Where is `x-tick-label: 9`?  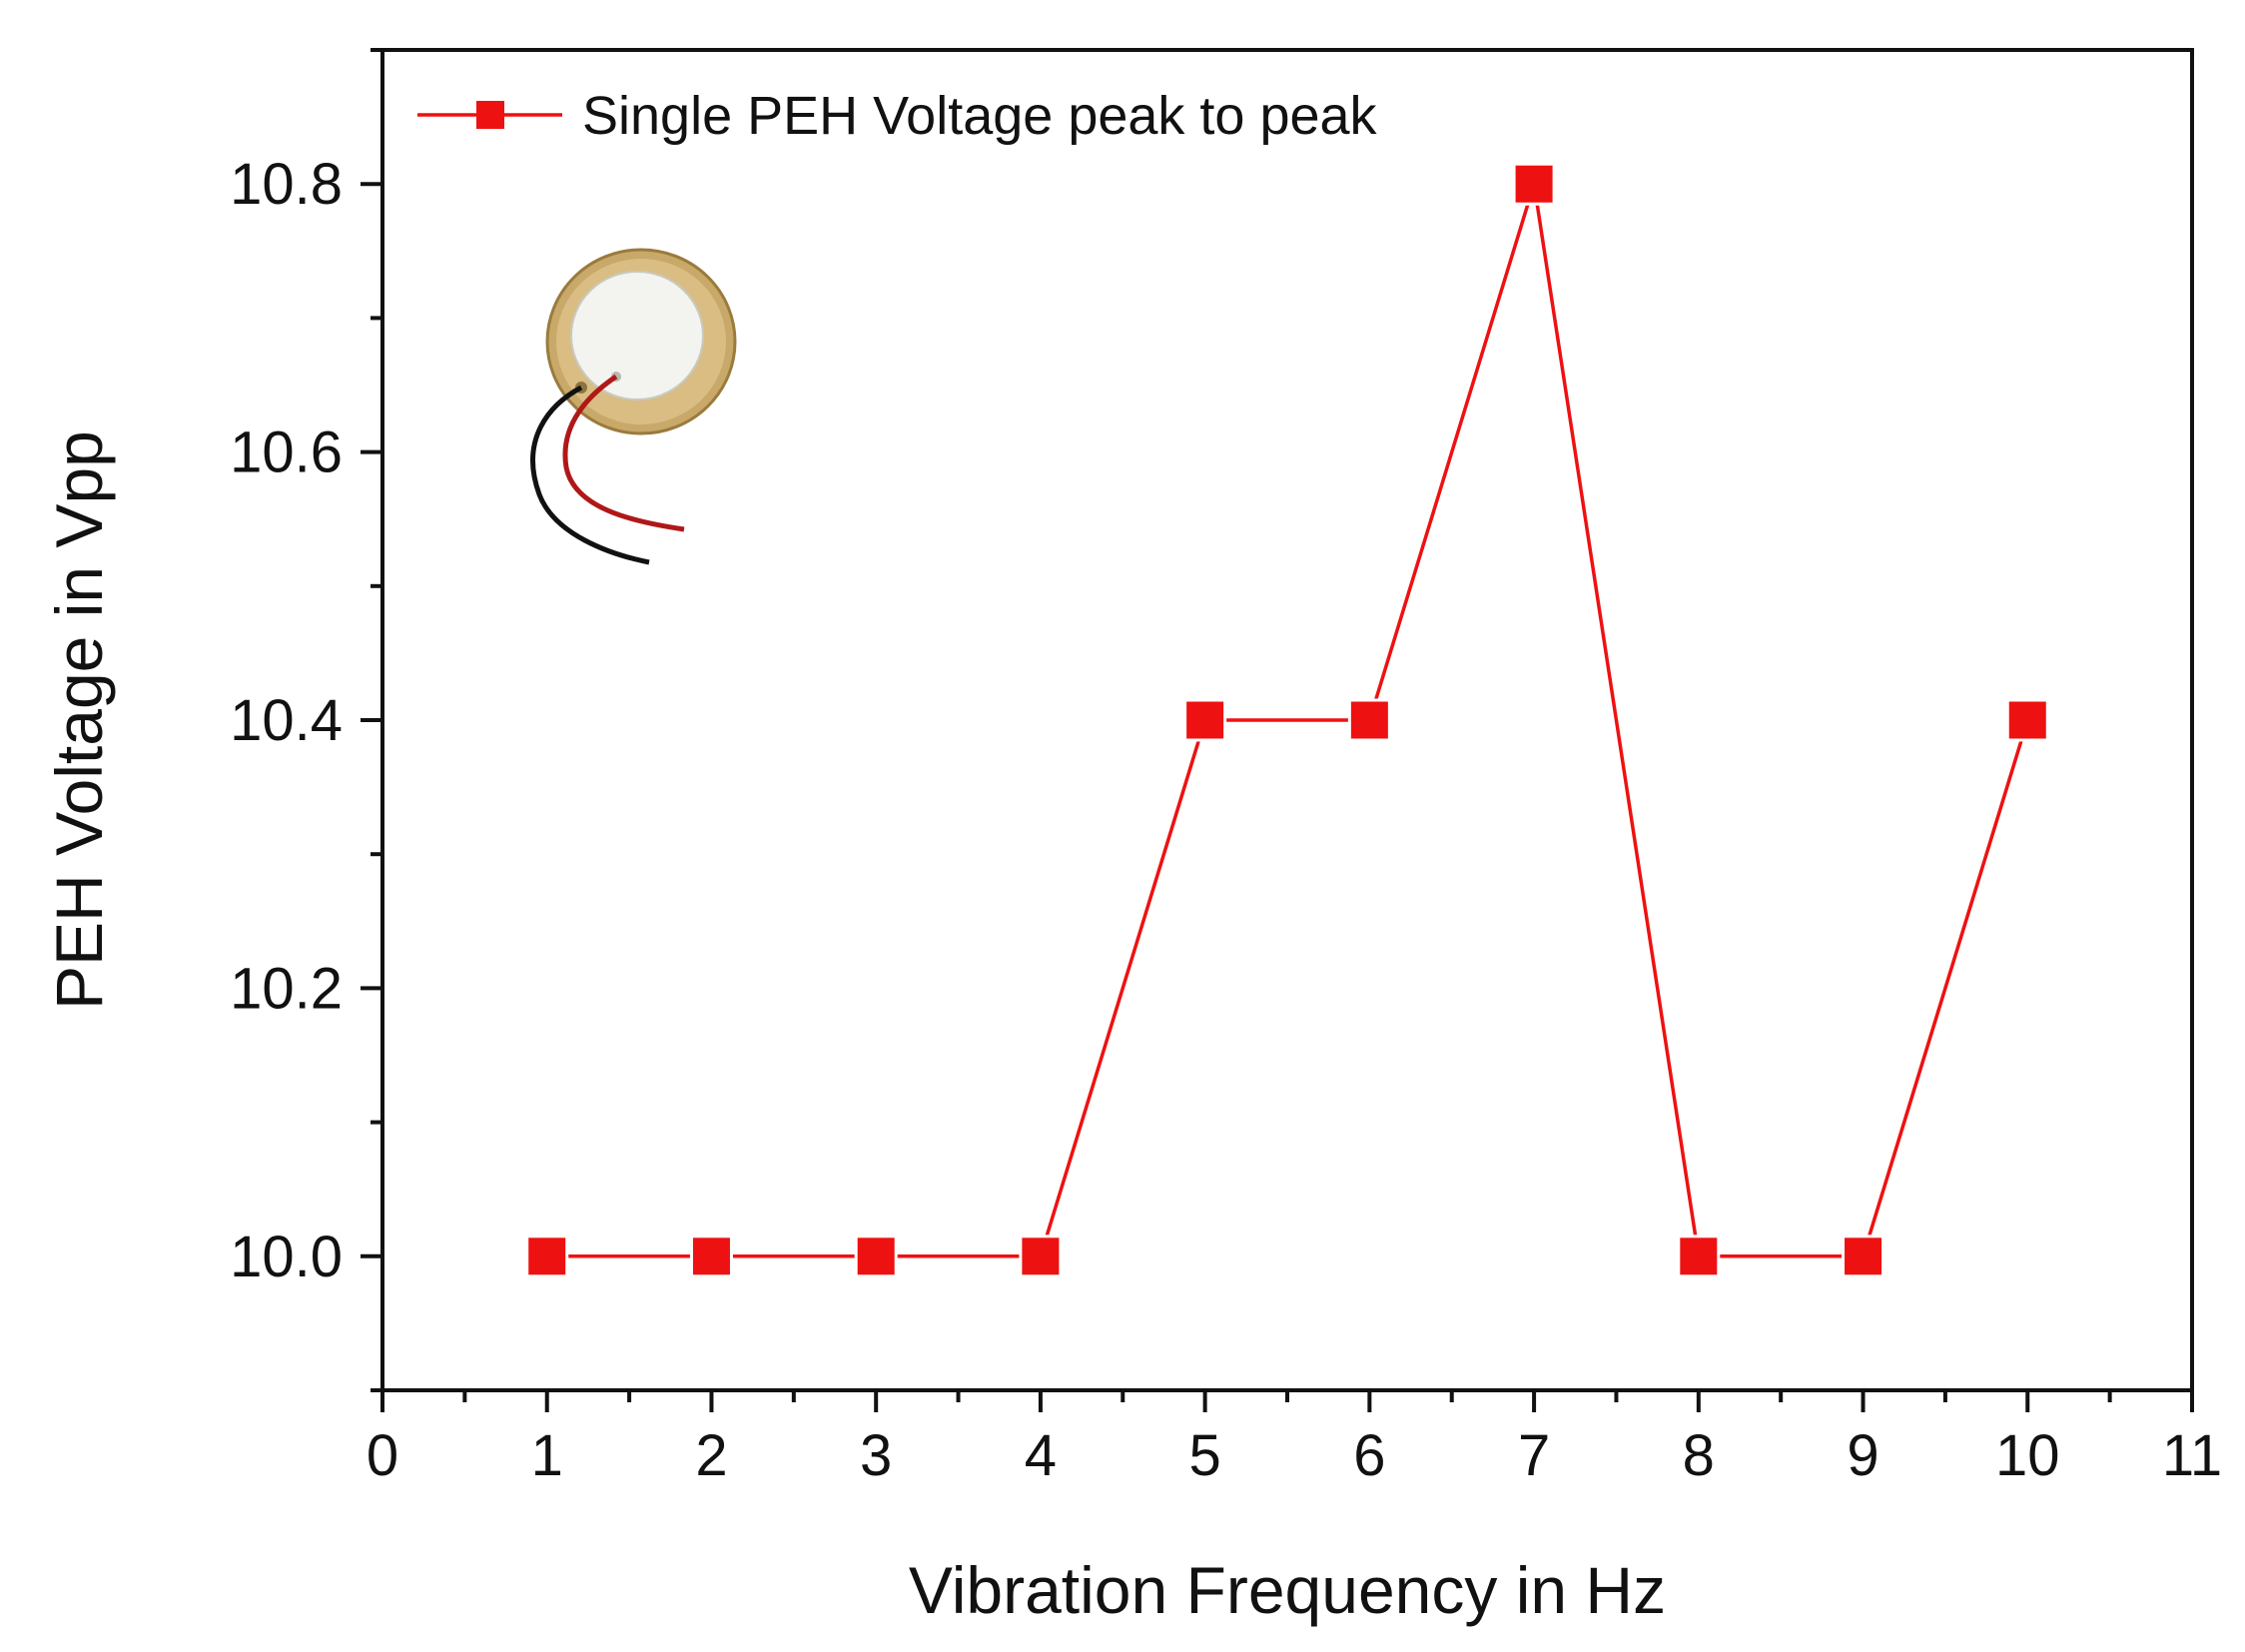 x-tick-label: 9 is located at coordinates (1863, 1455).